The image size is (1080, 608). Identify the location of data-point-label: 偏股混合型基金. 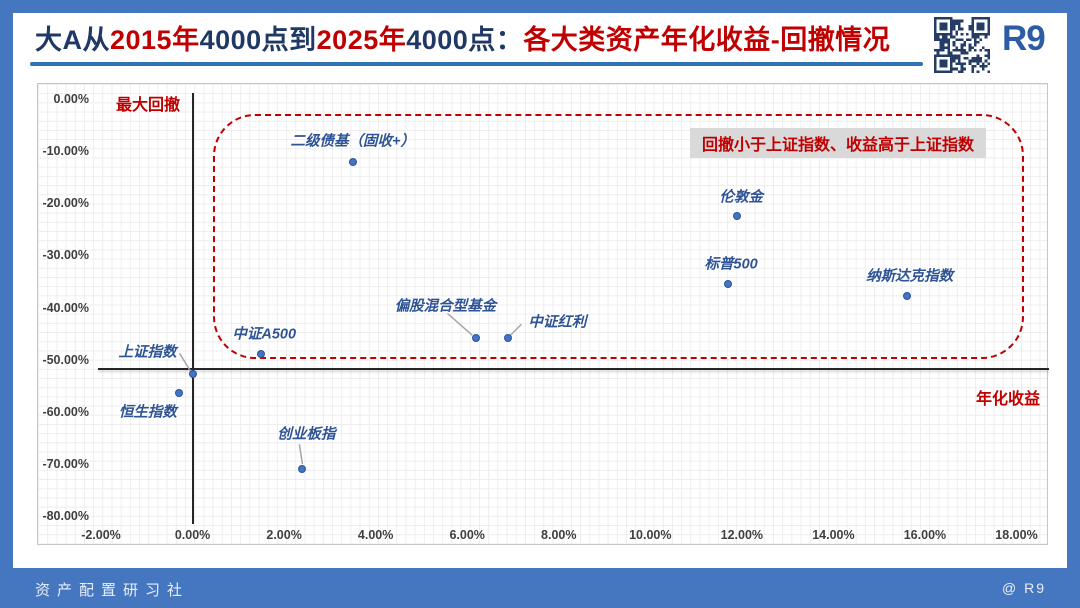
(445, 306).